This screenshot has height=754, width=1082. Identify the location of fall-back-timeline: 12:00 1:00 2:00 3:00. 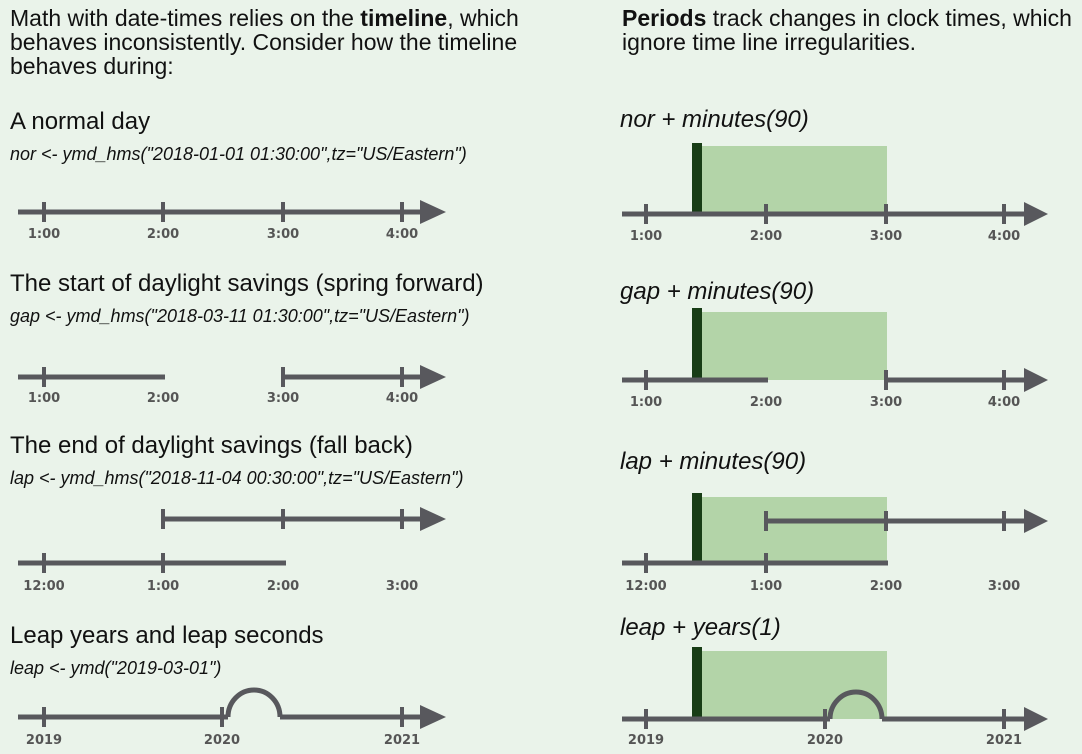
(232, 550).